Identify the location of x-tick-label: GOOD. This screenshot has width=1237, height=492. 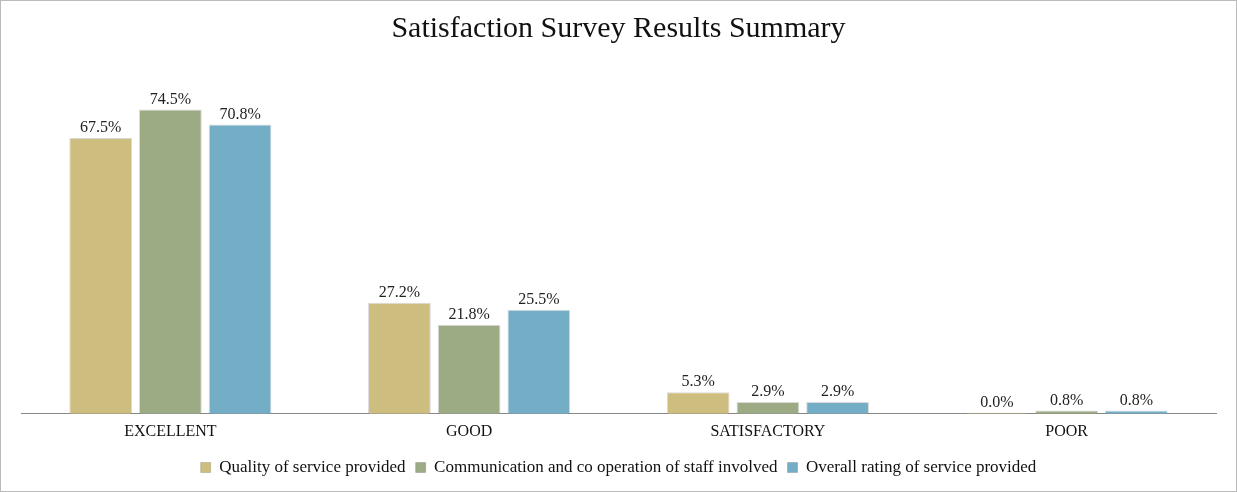
(469, 430).